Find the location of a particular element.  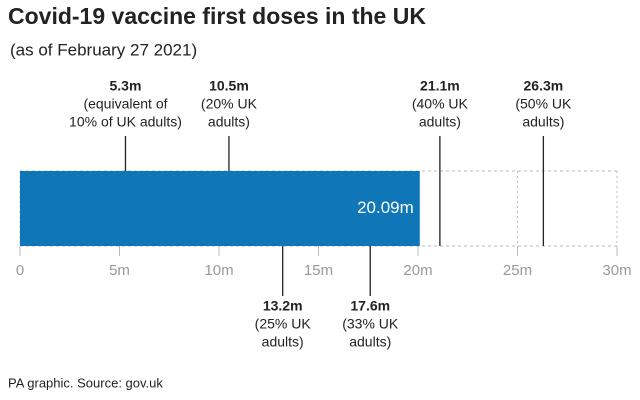

annotation-label: 5.3m is located at coordinates (126, 86).